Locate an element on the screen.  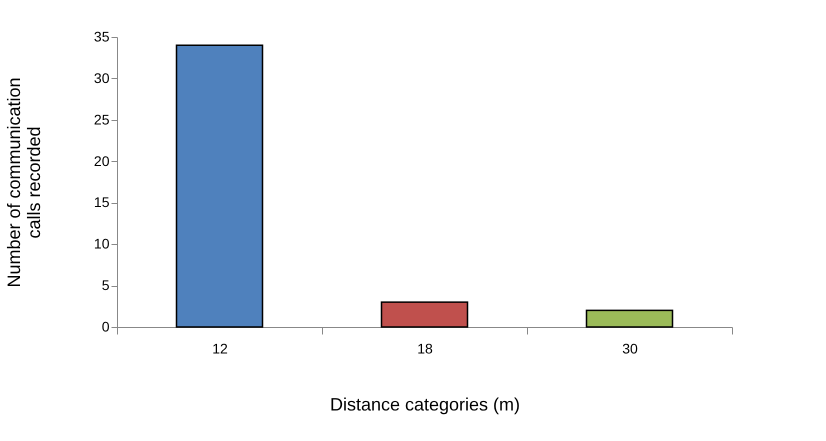
y-tick-label: 35 is located at coordinates (102, 36).